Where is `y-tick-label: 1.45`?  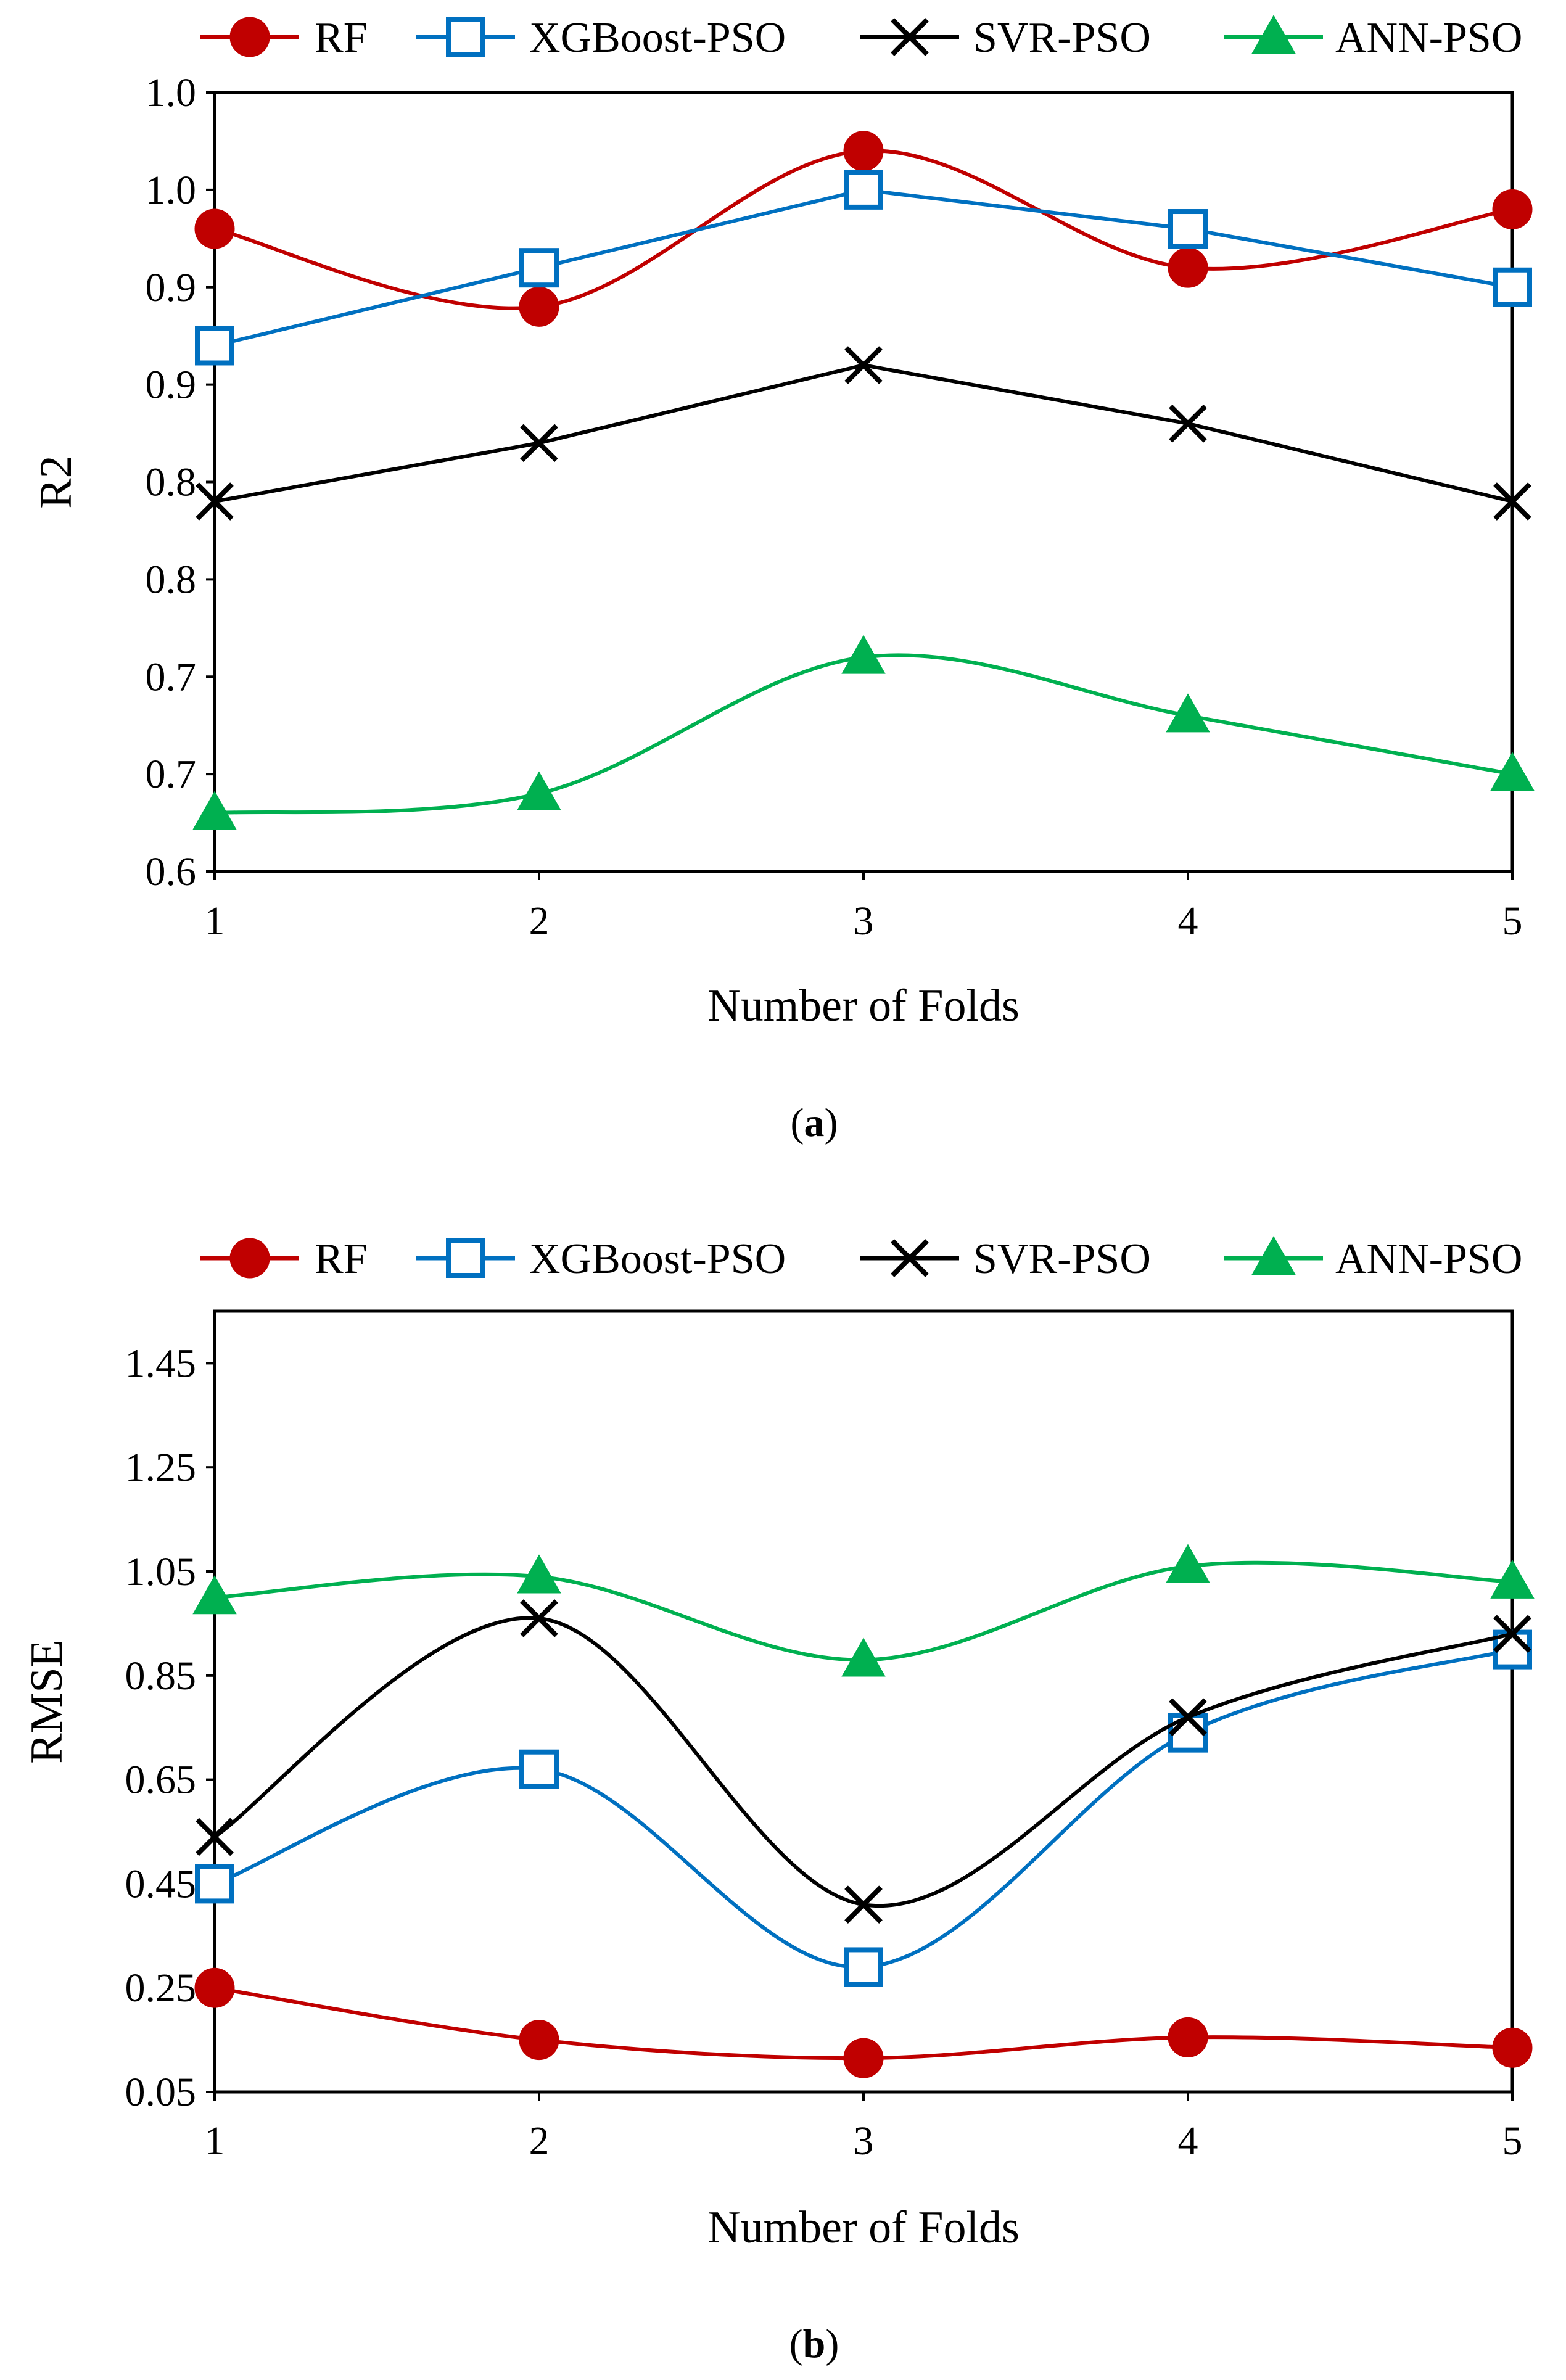 y-tick-label: 1.45 is located at coordinates (161, 1363).